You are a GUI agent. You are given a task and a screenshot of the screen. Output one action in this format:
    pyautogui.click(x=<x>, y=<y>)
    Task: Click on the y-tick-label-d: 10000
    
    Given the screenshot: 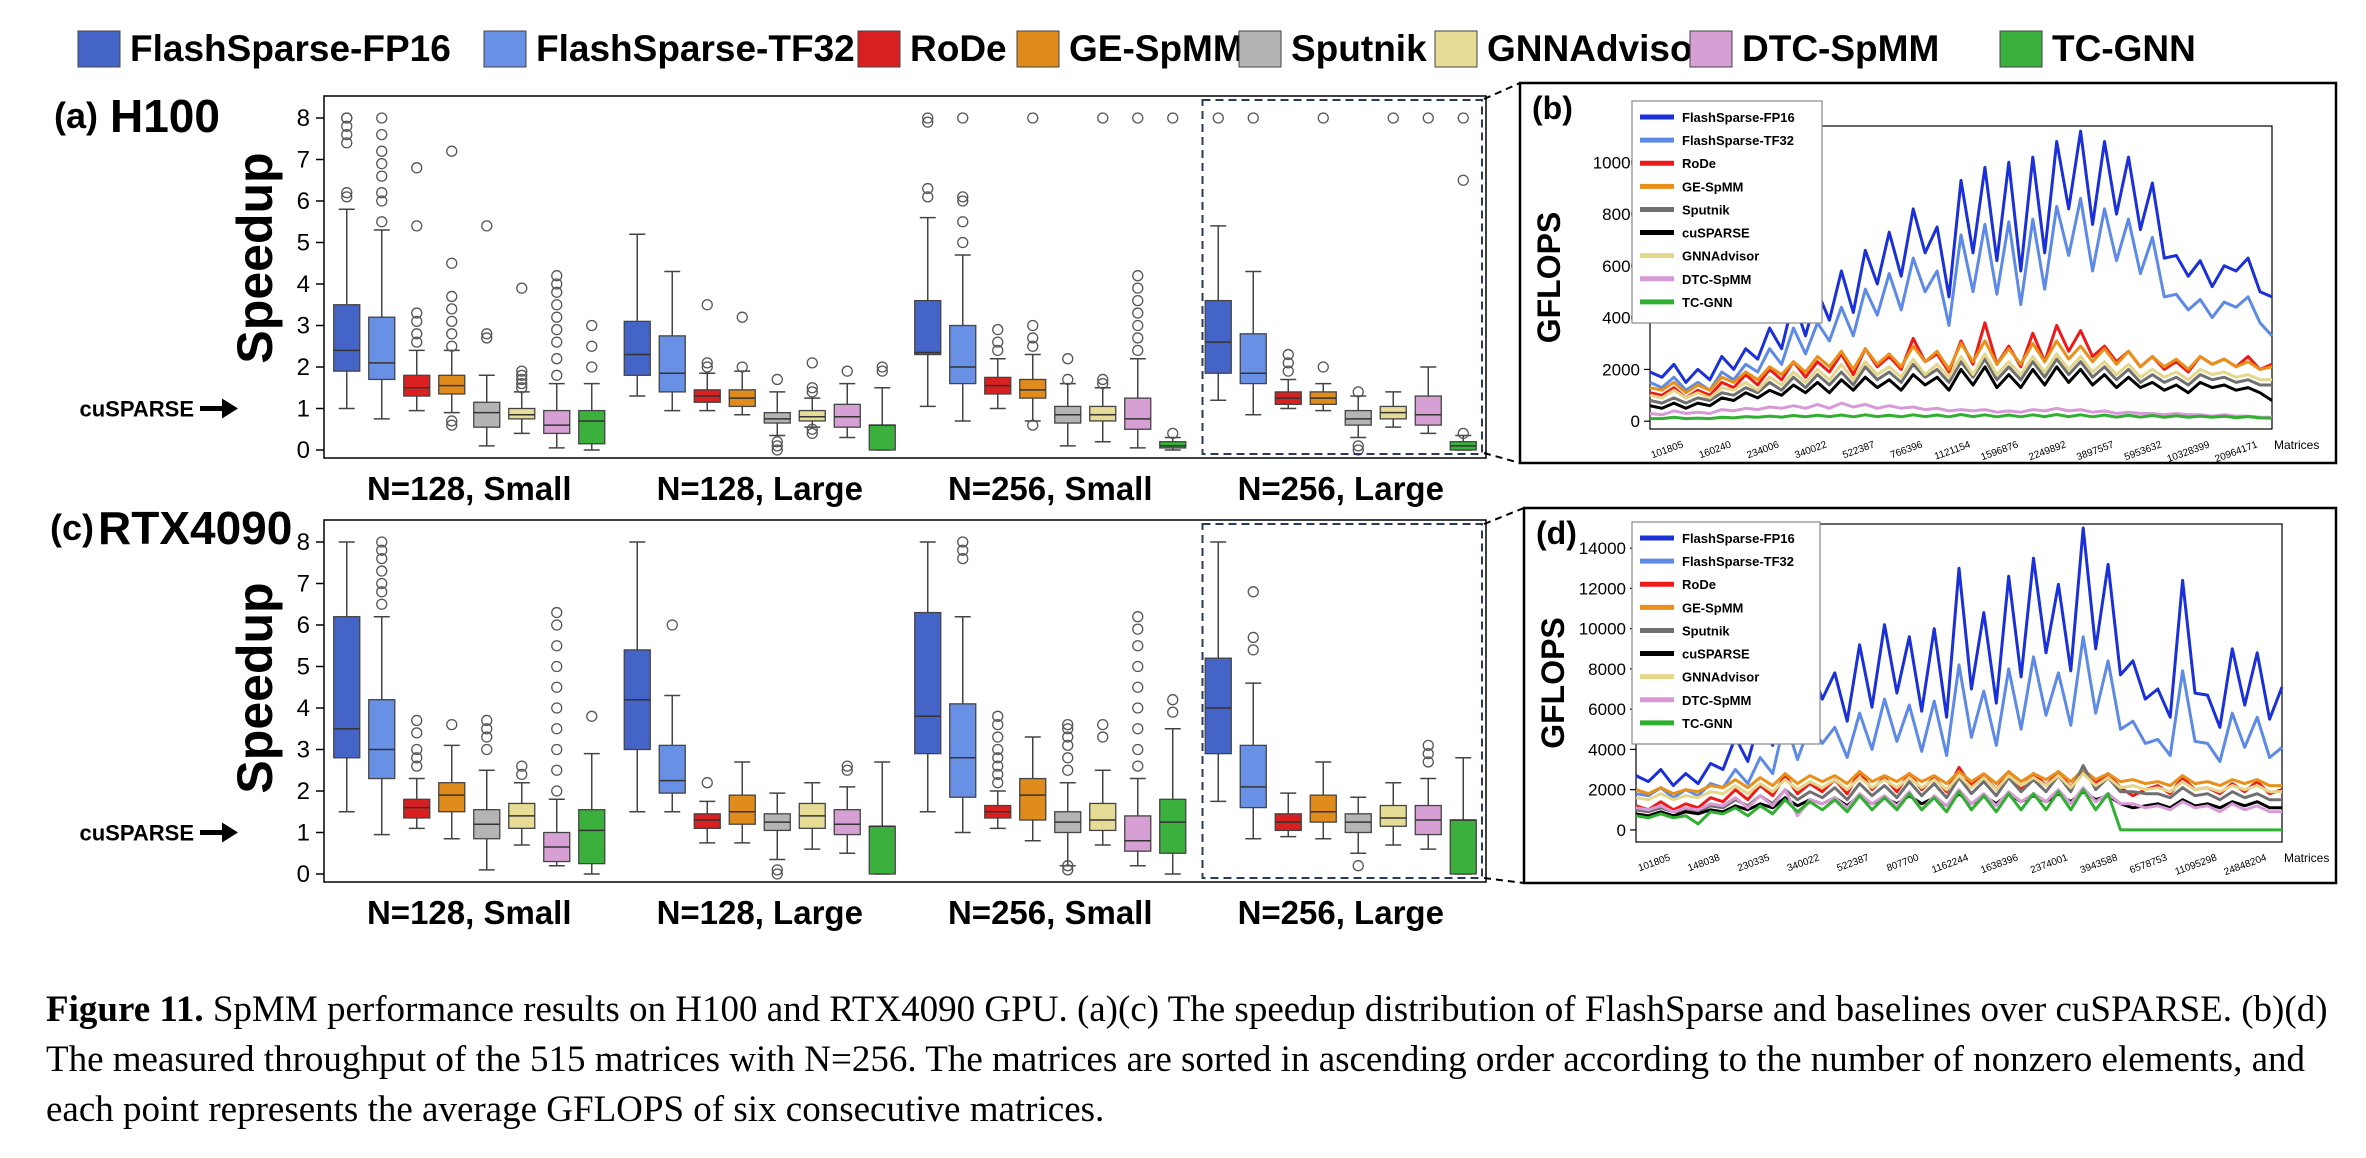 What is the action you would take?
    pyautogui.click(x=1602, y=629)
    